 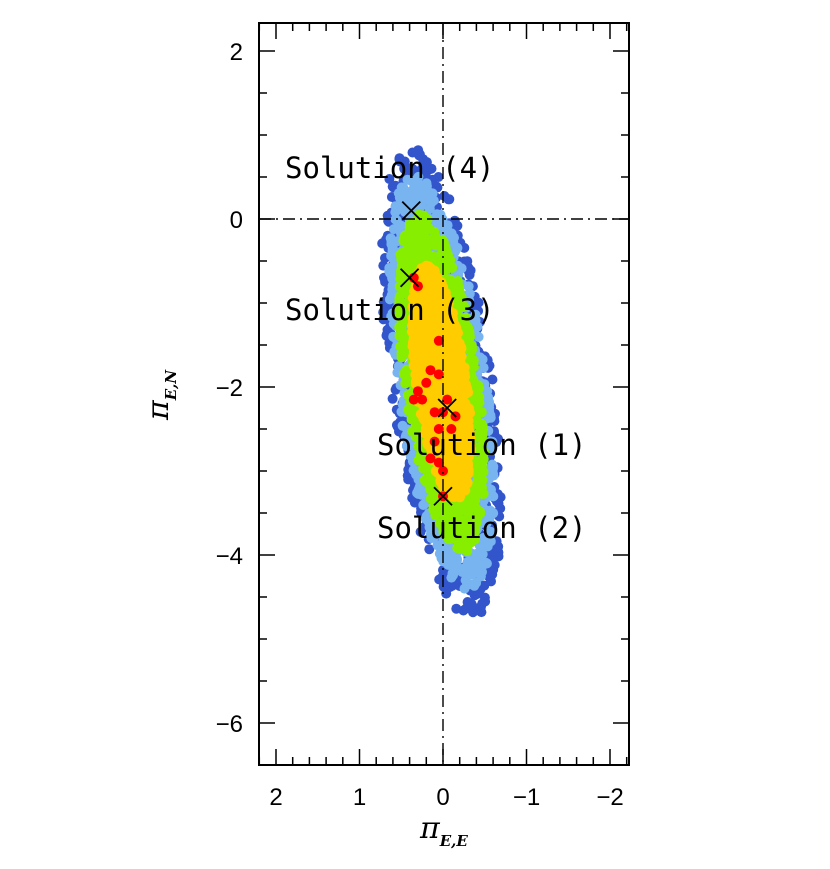 I want to click on solution-label: Solution (2), so click(x=482, y=528).